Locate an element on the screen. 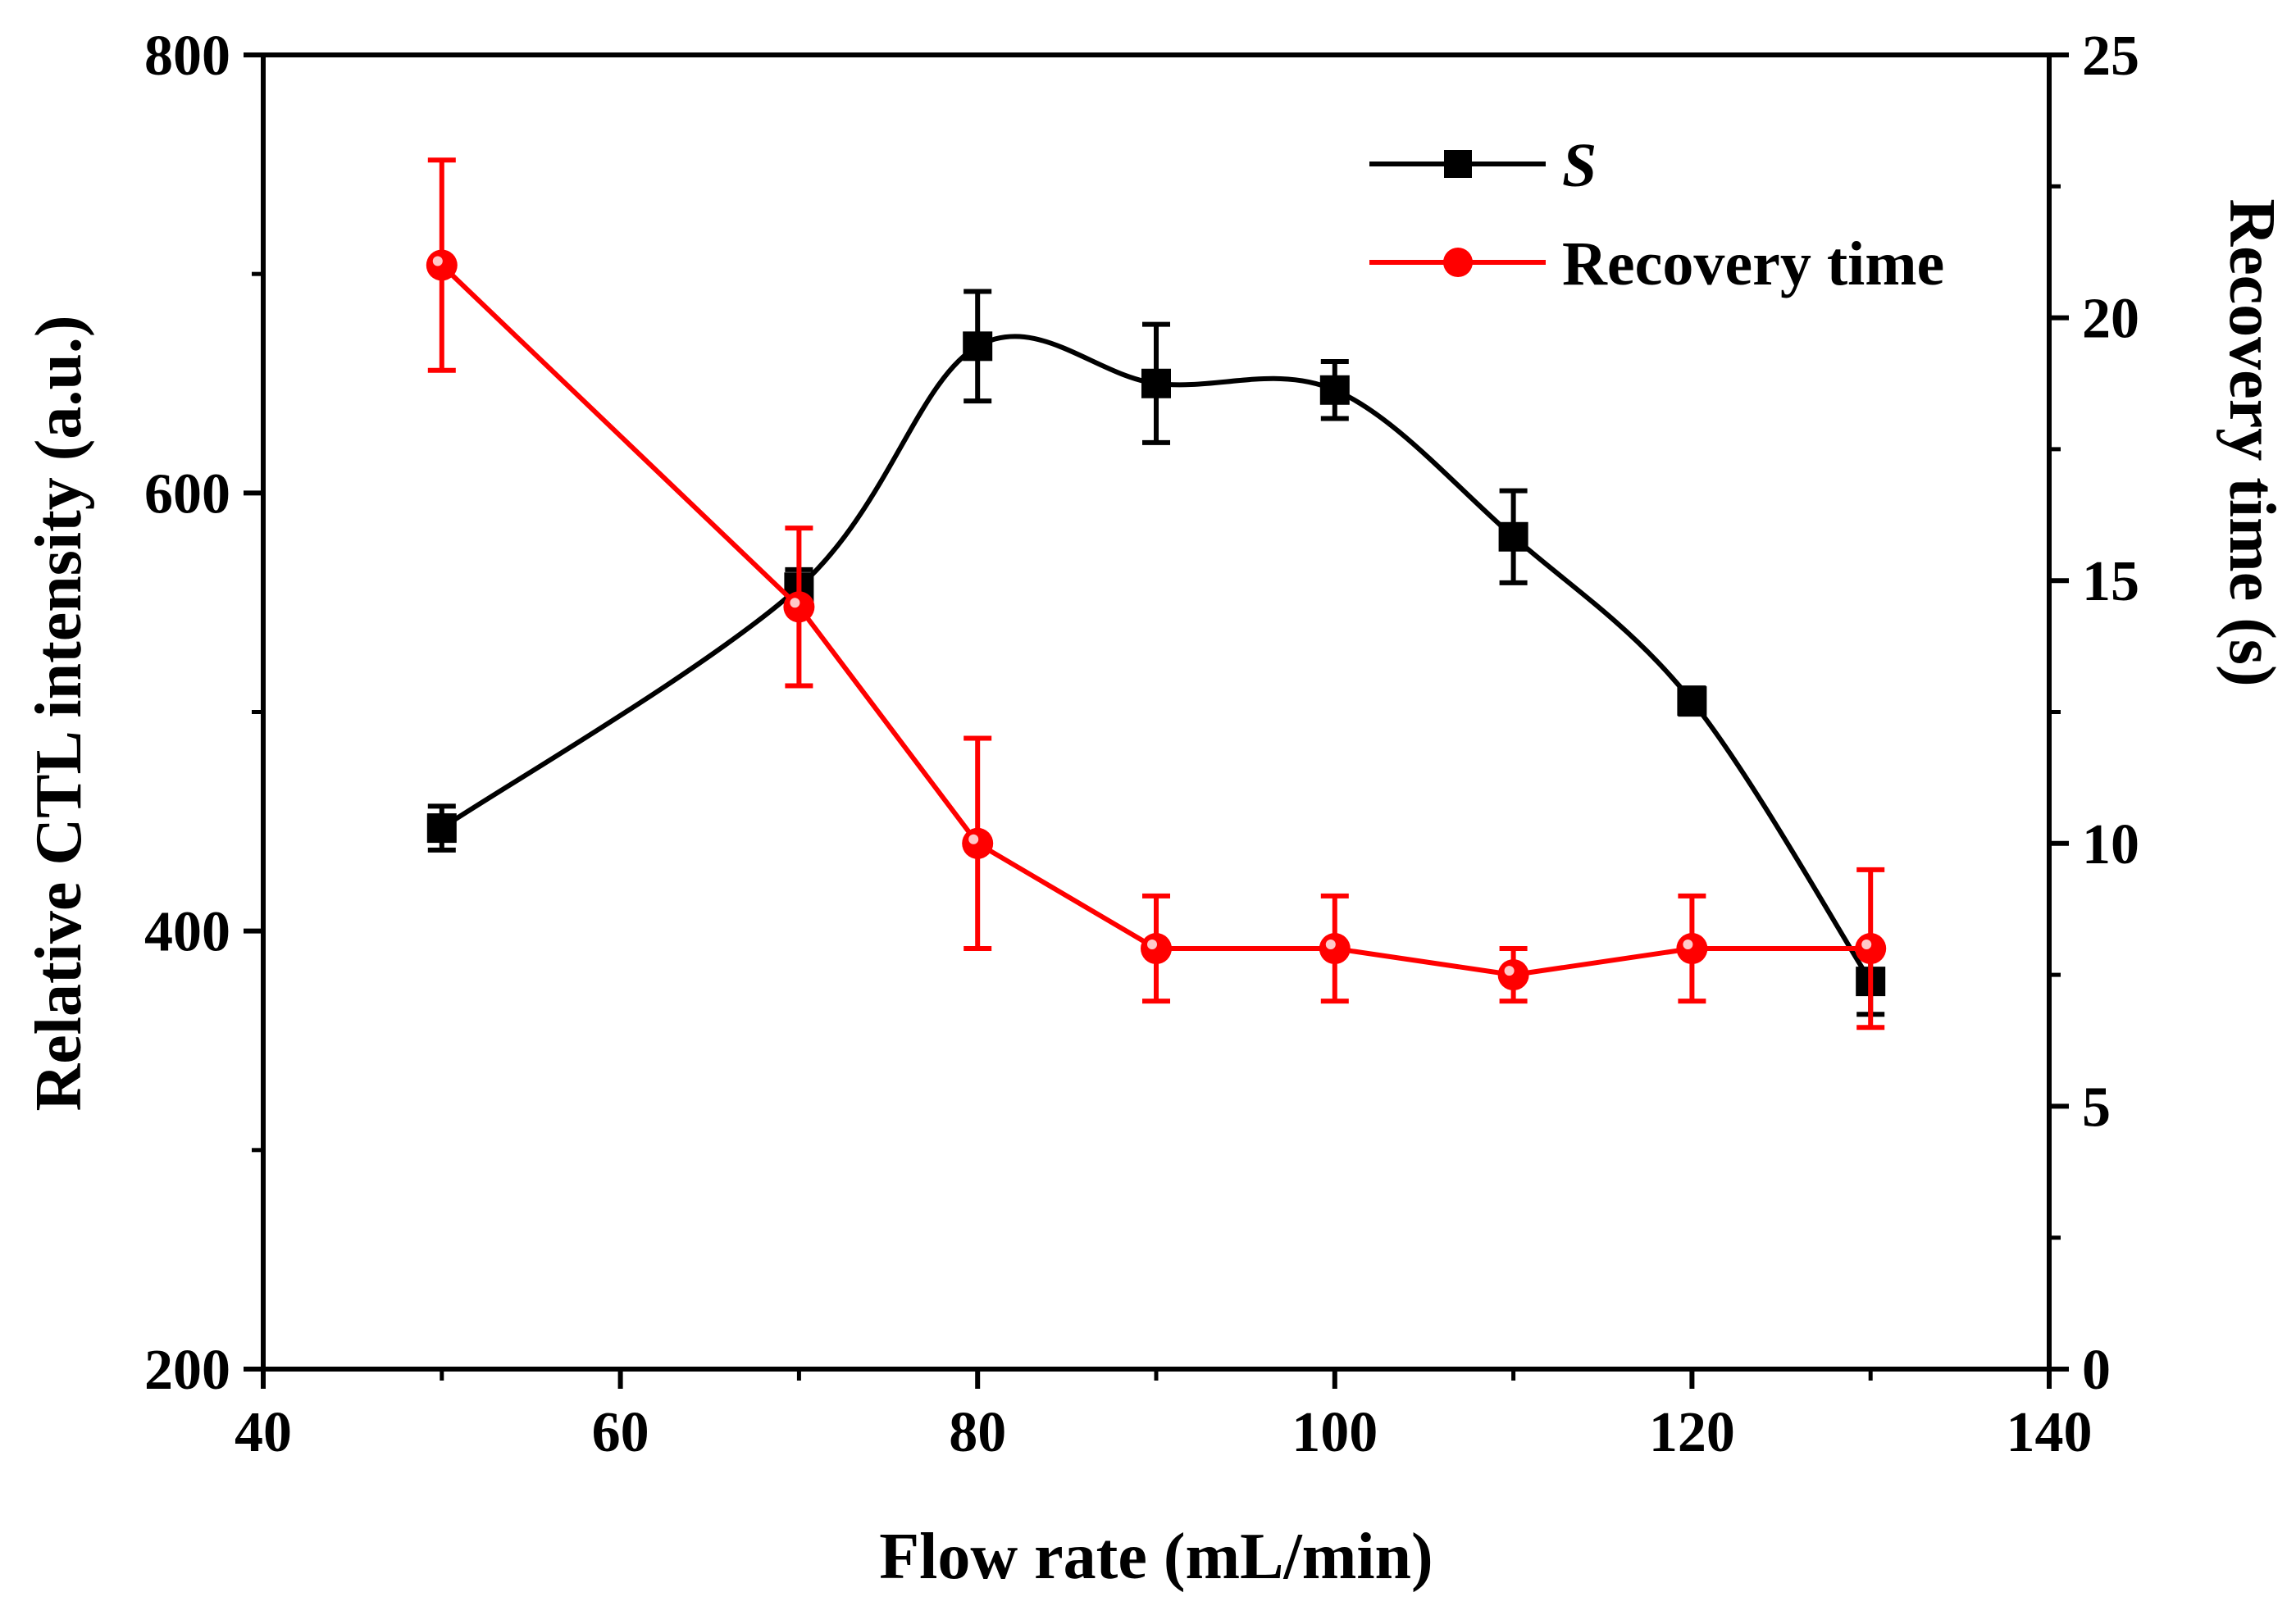  y-left-tick-label: 600 is located at coordinates (187, 494).